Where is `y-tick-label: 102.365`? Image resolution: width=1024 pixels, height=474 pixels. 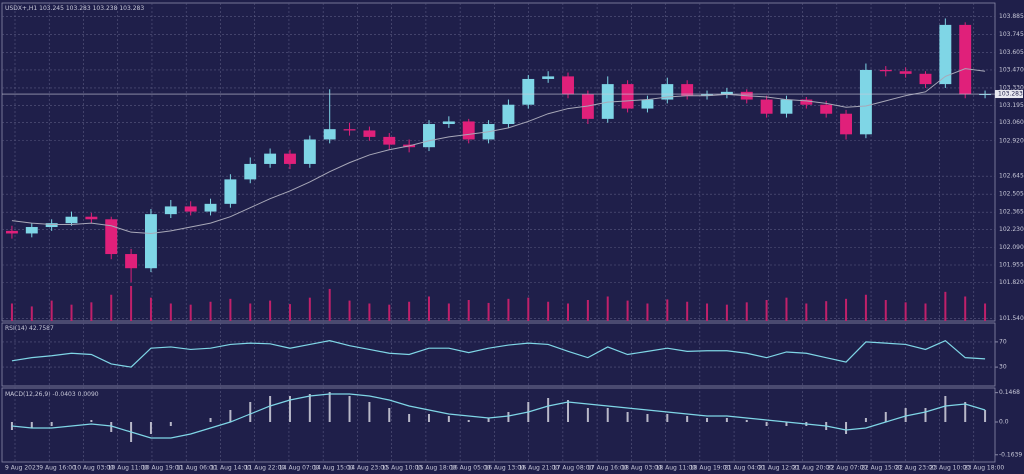
y-tick-label: 102.365 is located at coordinates (1011, 212).